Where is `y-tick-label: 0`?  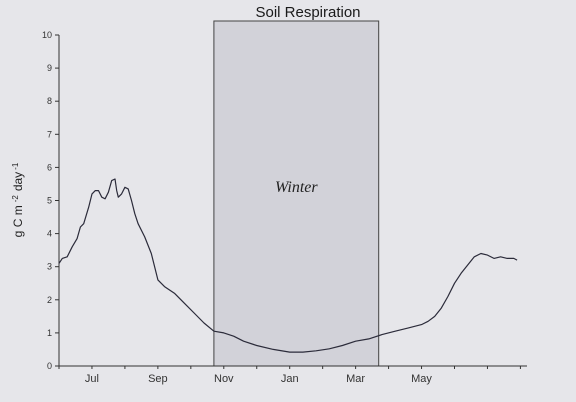 y-tick-label: 0 is located at coordinates (49, 366).